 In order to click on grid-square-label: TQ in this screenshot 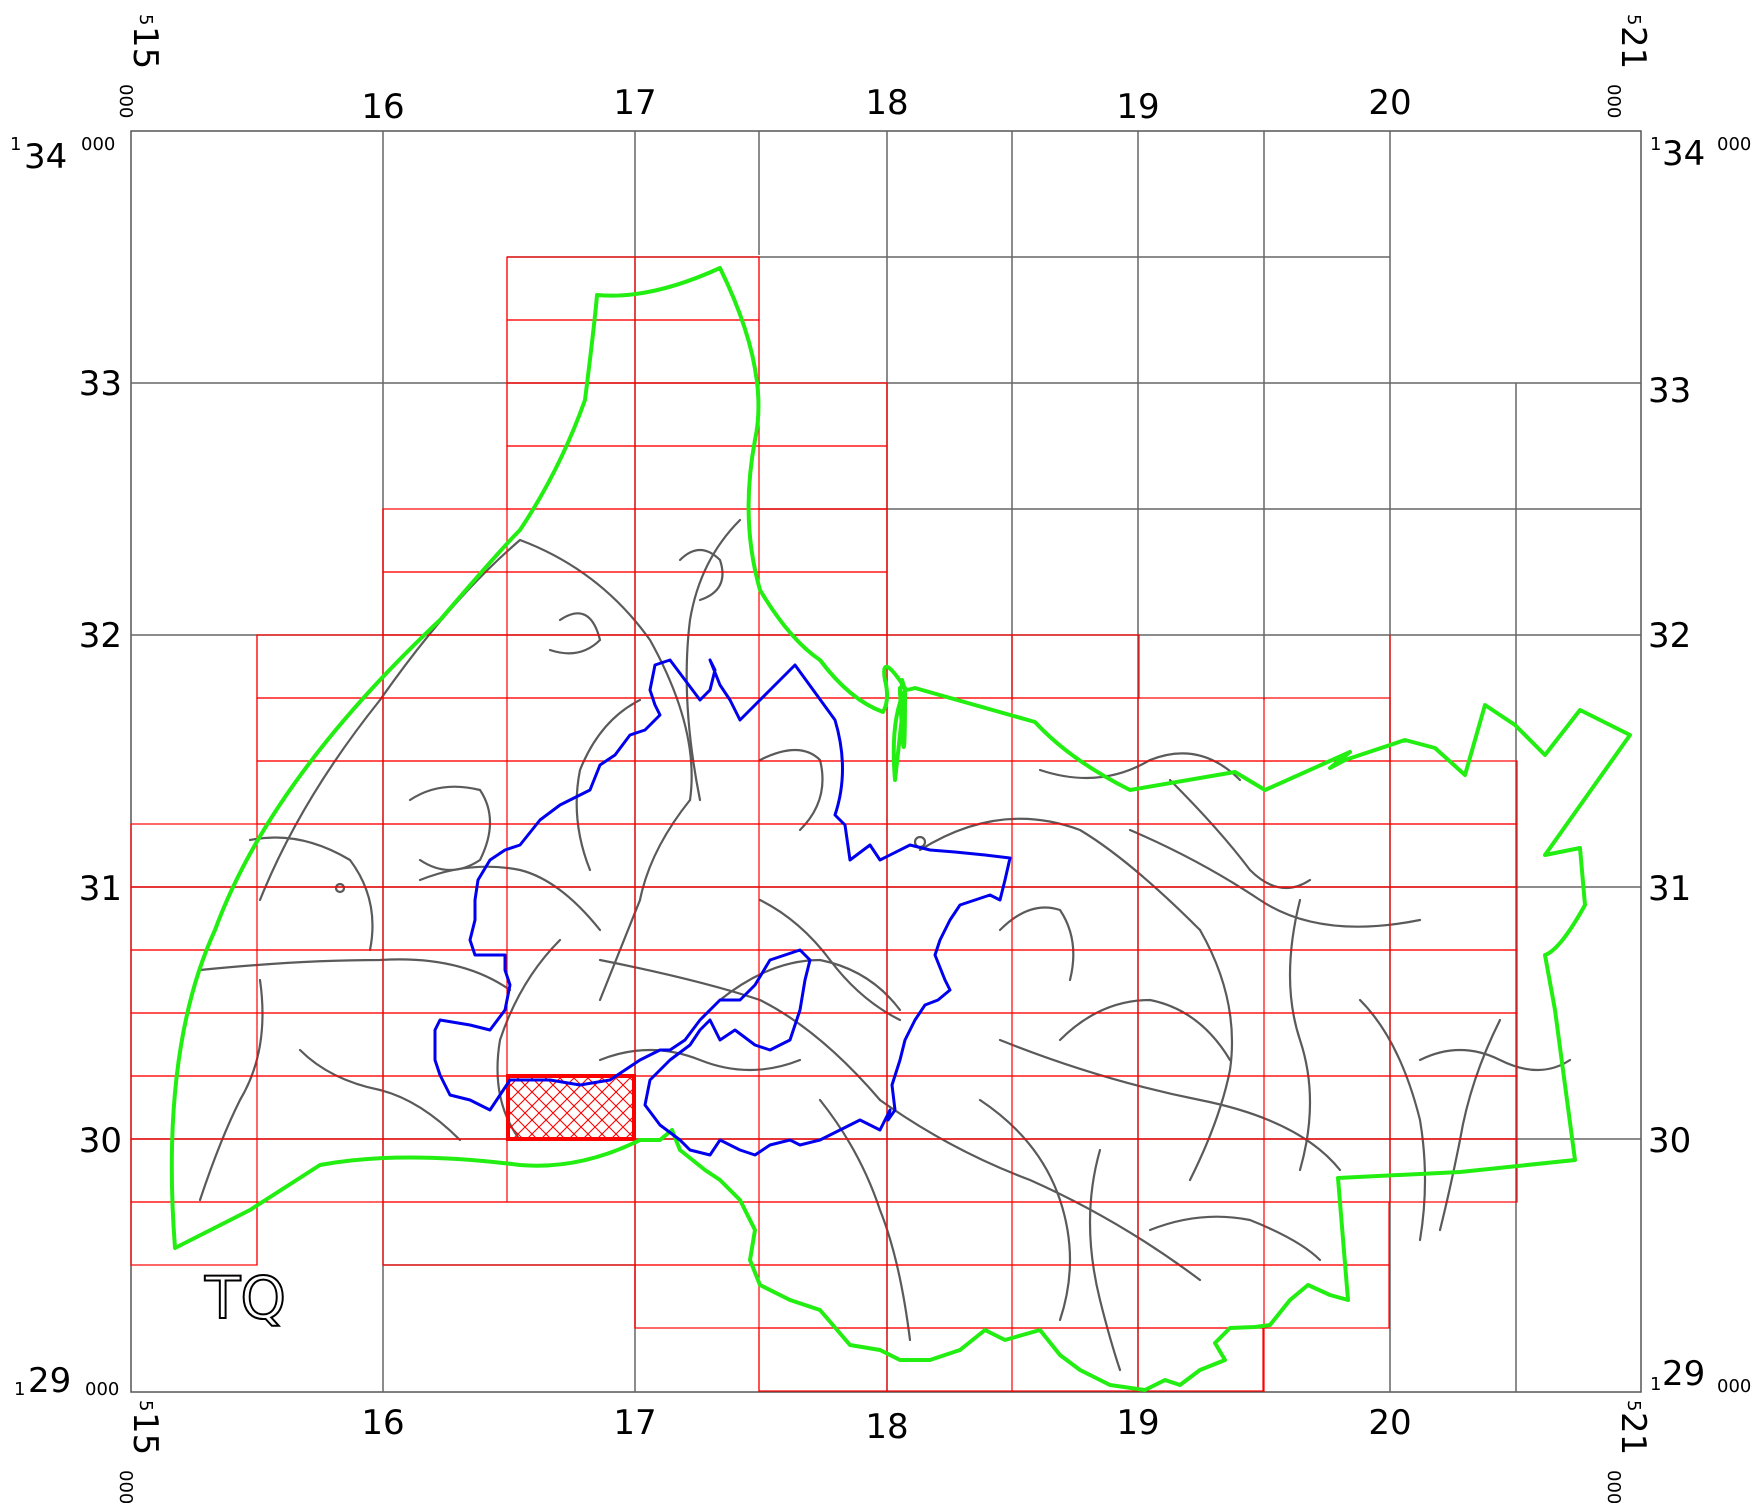, I will do `click(245, 1298)`.